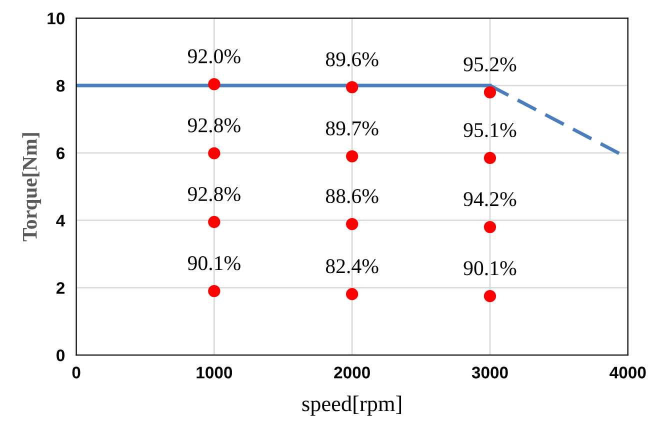 The image size is (652, 432). I want to click on y-tick-label: 2, so click(60, 288).